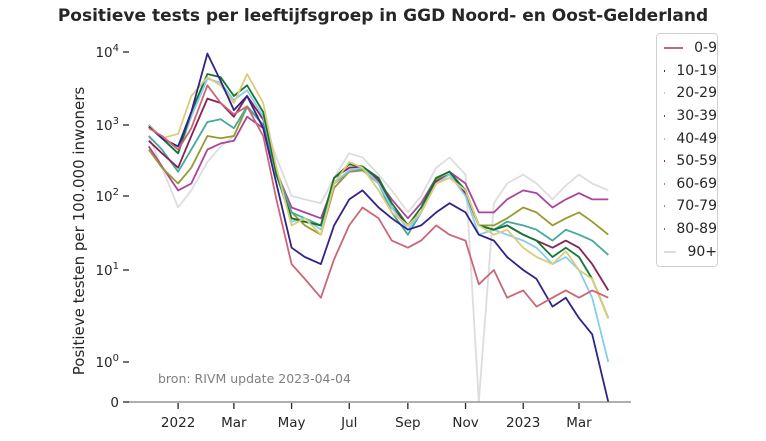 Image resolution: width=766 pixels, height=441 pixels. What do you see at coordinates (696, 206) in the screenshot?
I see `legend-label: 70-79` at bounding box center [696, 206].